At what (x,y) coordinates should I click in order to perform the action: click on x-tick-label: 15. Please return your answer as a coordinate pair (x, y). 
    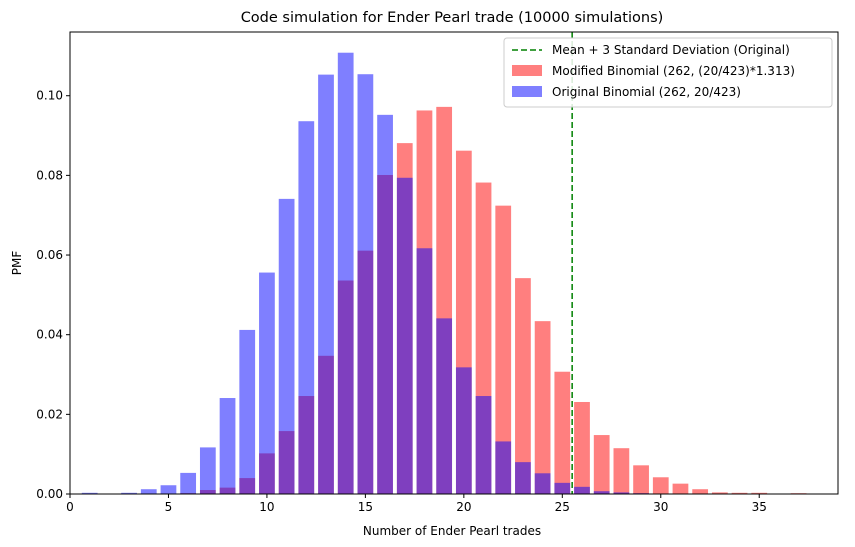
    Looking at the image, I should click on (365, 507).